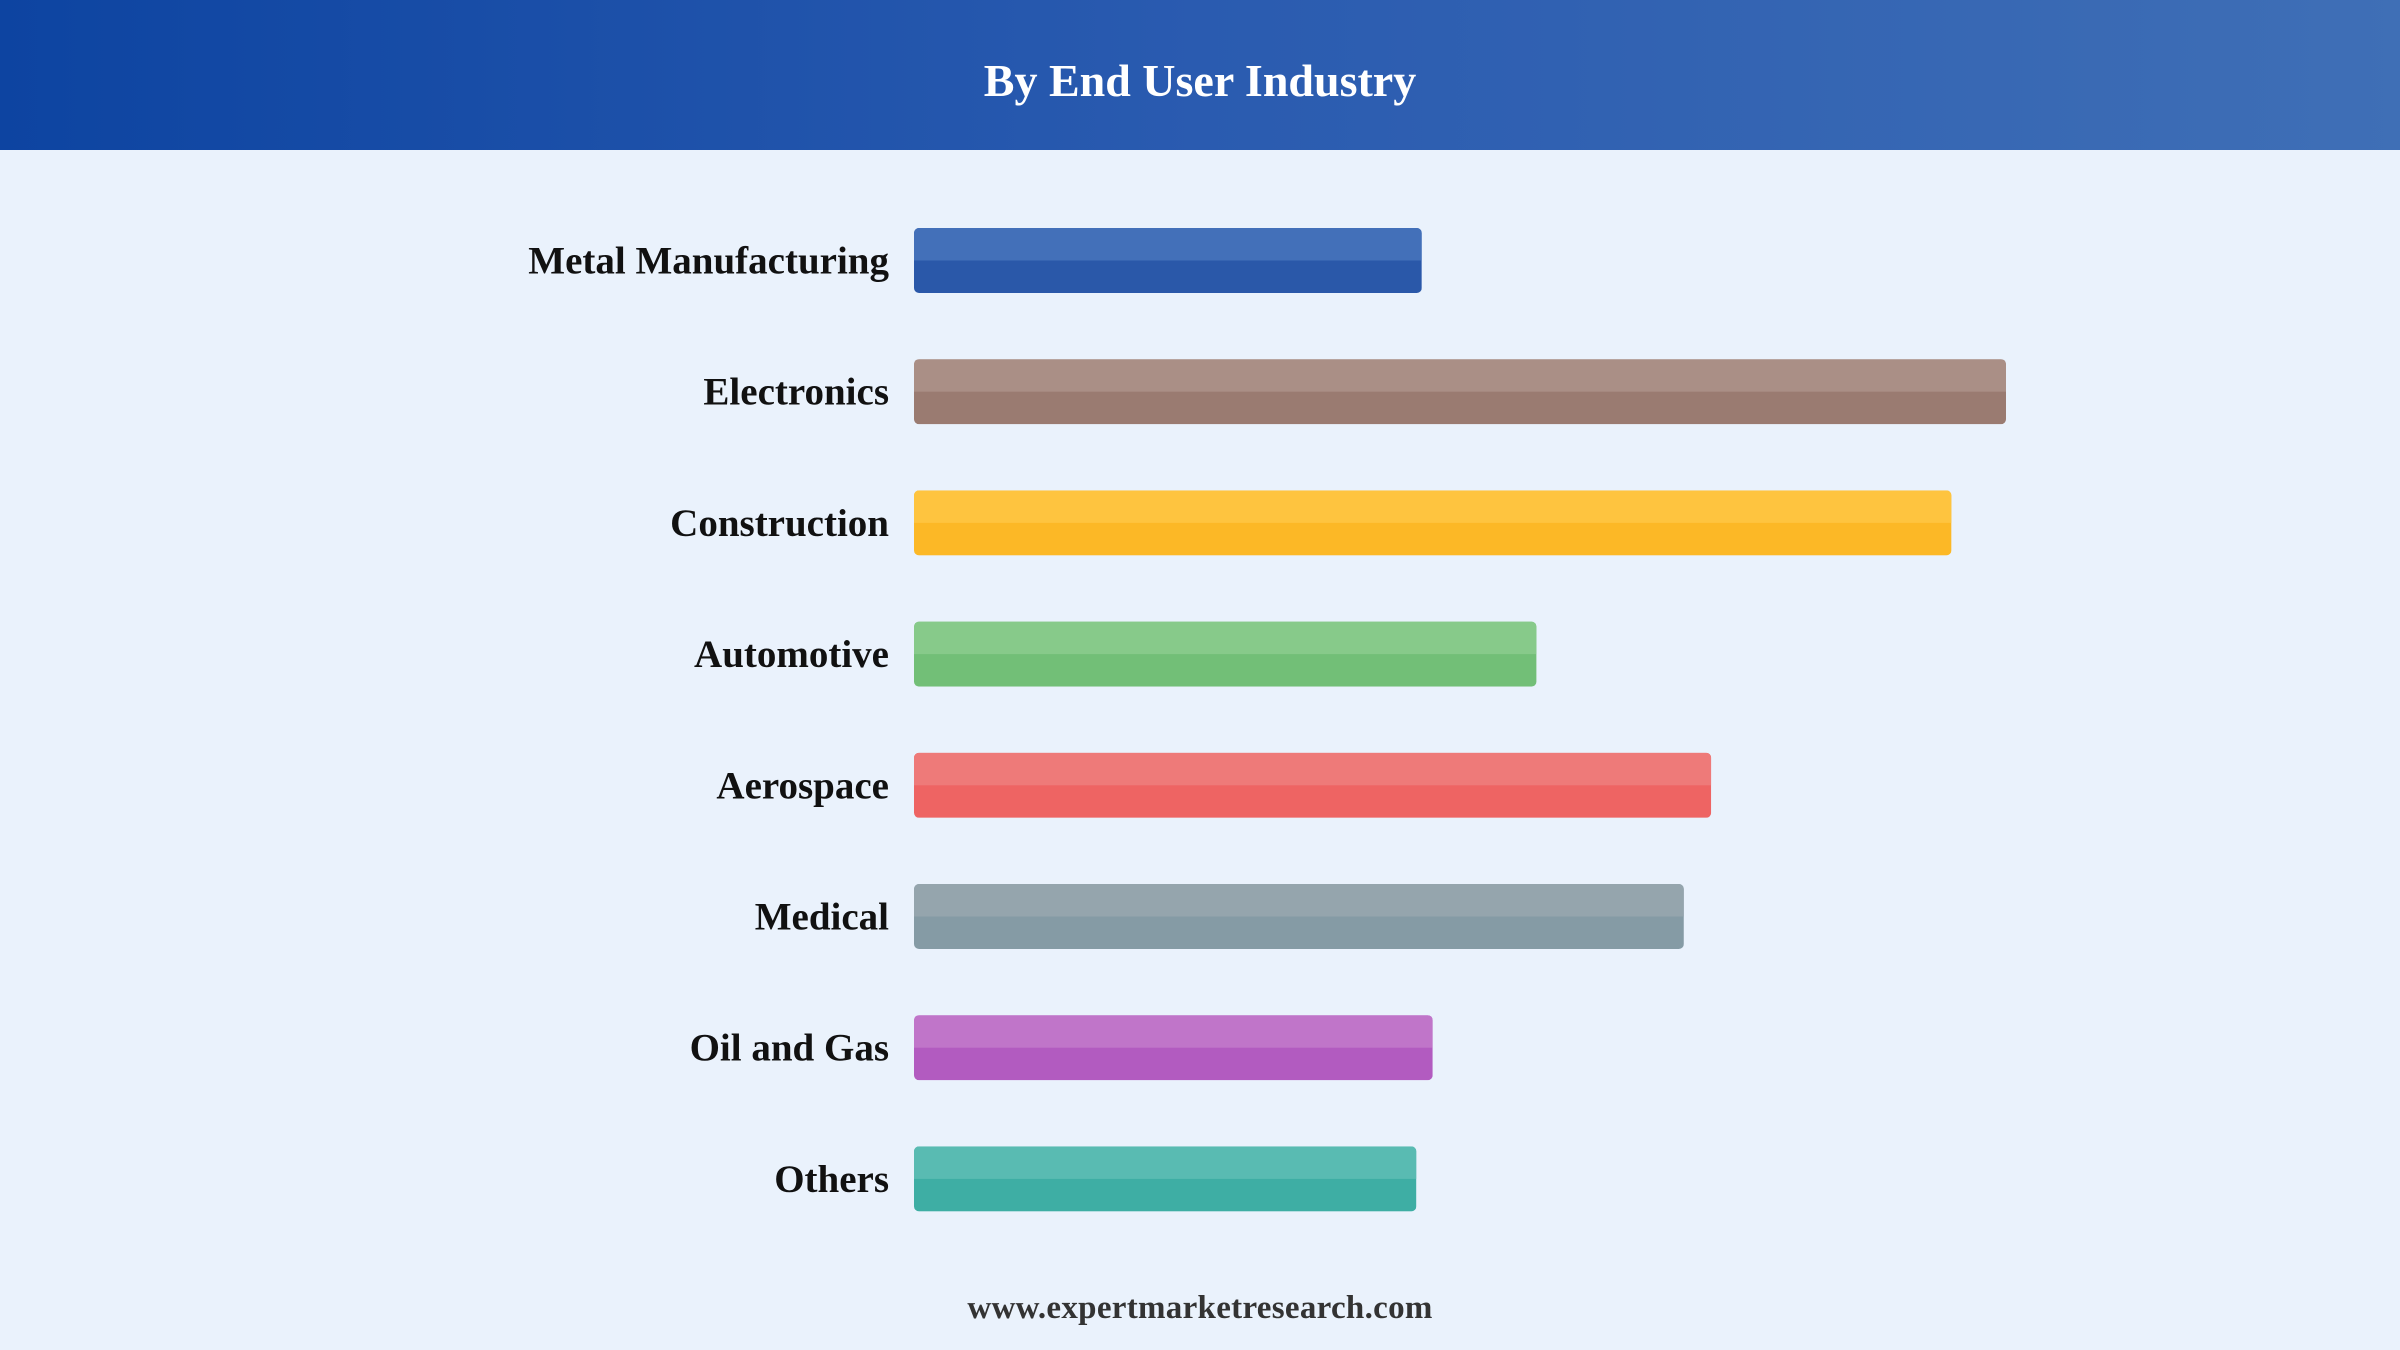  What do you see at coordinates (822, 917) in the screenshot?
I see `category-label: Medical` at bounding box center [822, 917].